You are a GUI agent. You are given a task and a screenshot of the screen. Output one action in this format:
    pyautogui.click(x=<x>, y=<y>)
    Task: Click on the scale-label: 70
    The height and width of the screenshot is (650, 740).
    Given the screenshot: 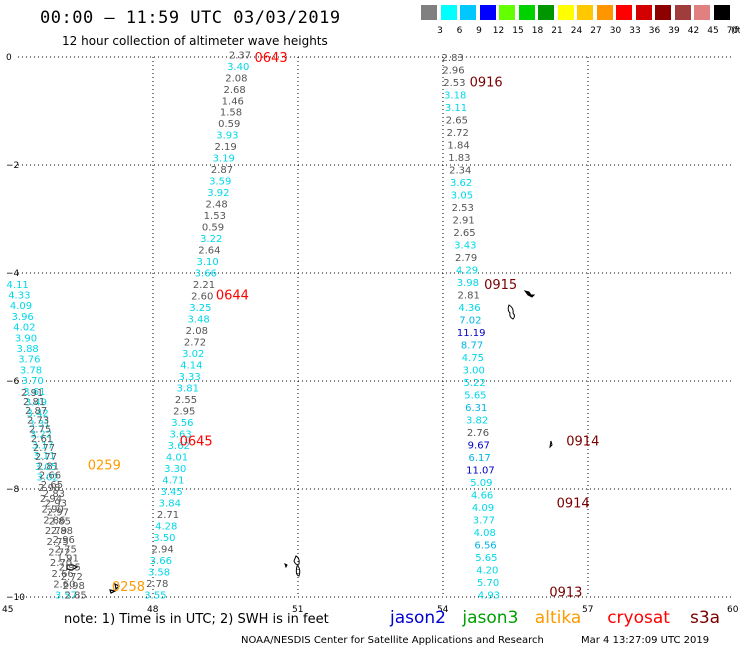 What is the action you would take?
    pyautogui.click(x=732, y=31)
    